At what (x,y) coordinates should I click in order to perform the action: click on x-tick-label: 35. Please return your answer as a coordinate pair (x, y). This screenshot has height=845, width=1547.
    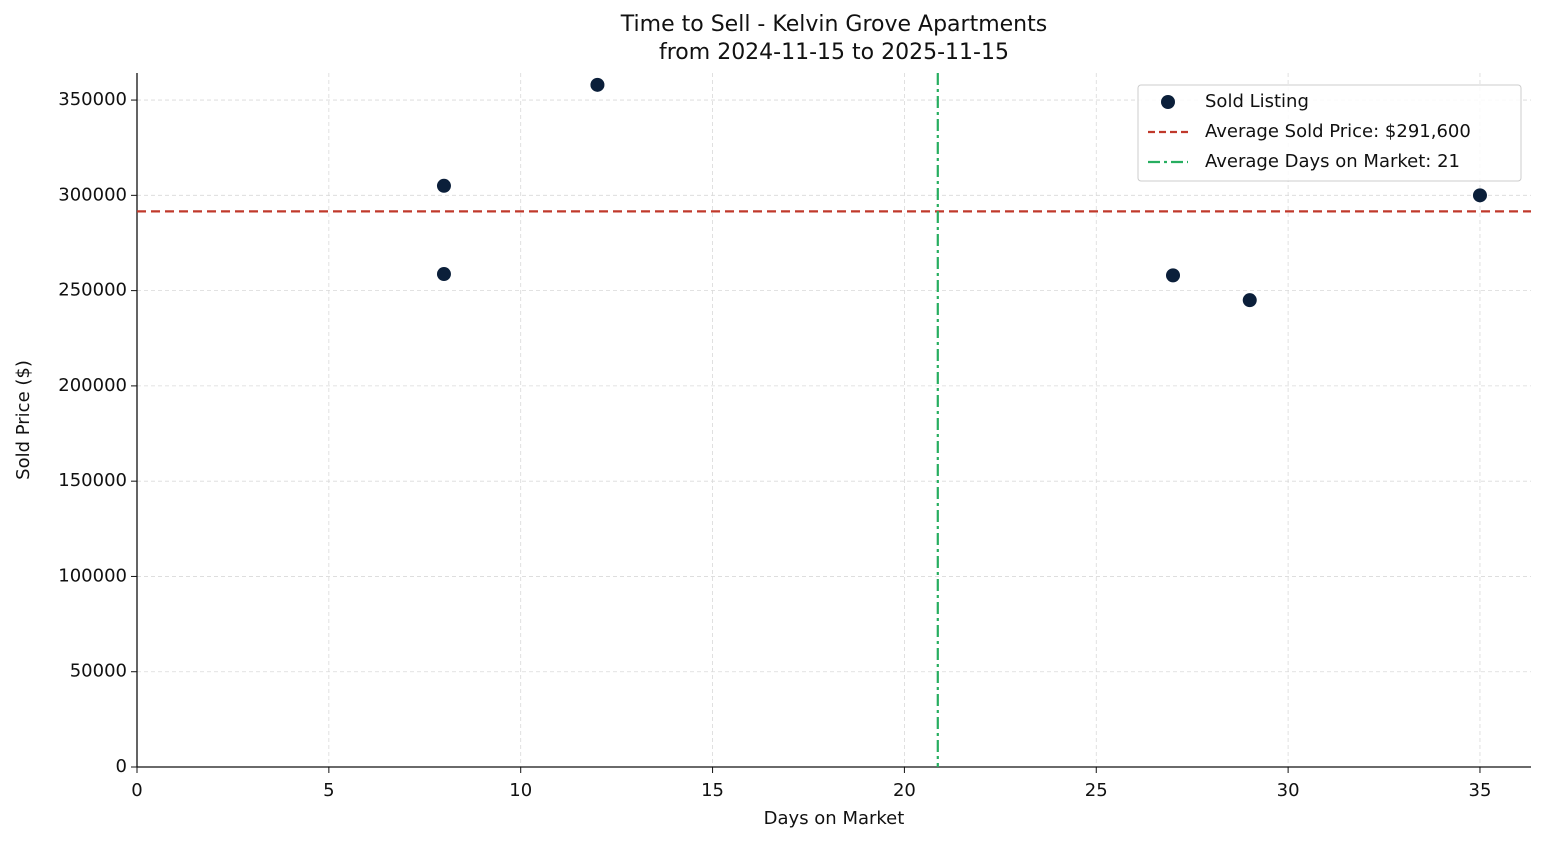
    Looking at the image, I should click on (1480, 790).